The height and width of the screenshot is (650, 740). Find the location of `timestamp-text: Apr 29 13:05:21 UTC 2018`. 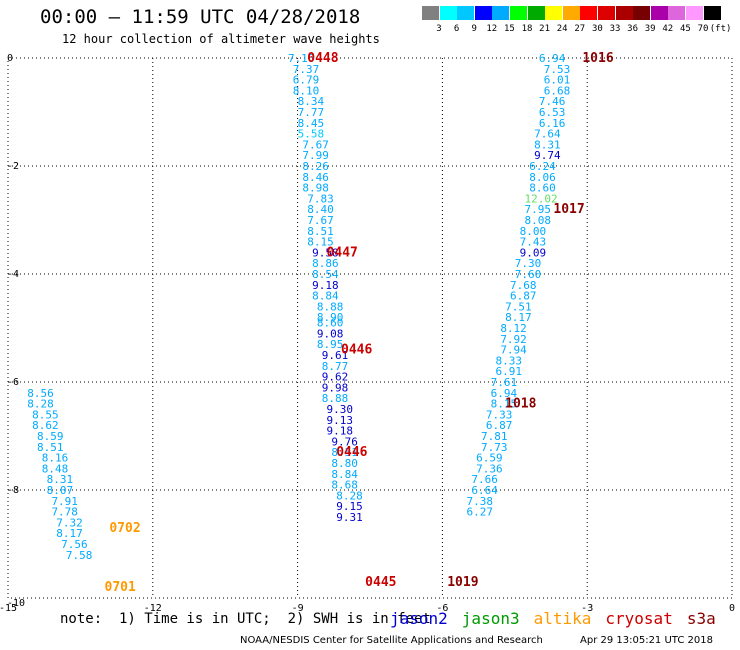

timestamp-text: Apr 29 13:05:21 UTC 2018 is located at coordinates (646, 640).